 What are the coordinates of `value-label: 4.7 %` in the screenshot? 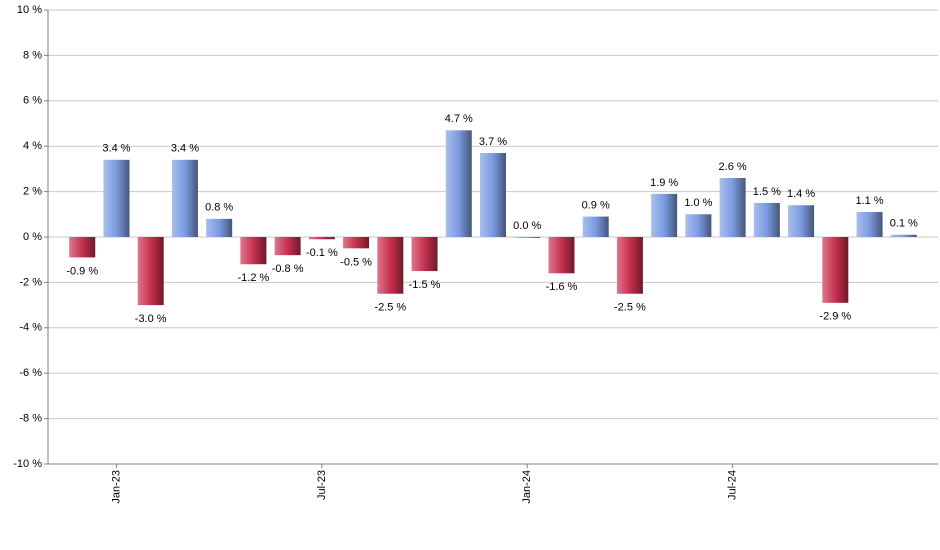 It's located at (459, 119).